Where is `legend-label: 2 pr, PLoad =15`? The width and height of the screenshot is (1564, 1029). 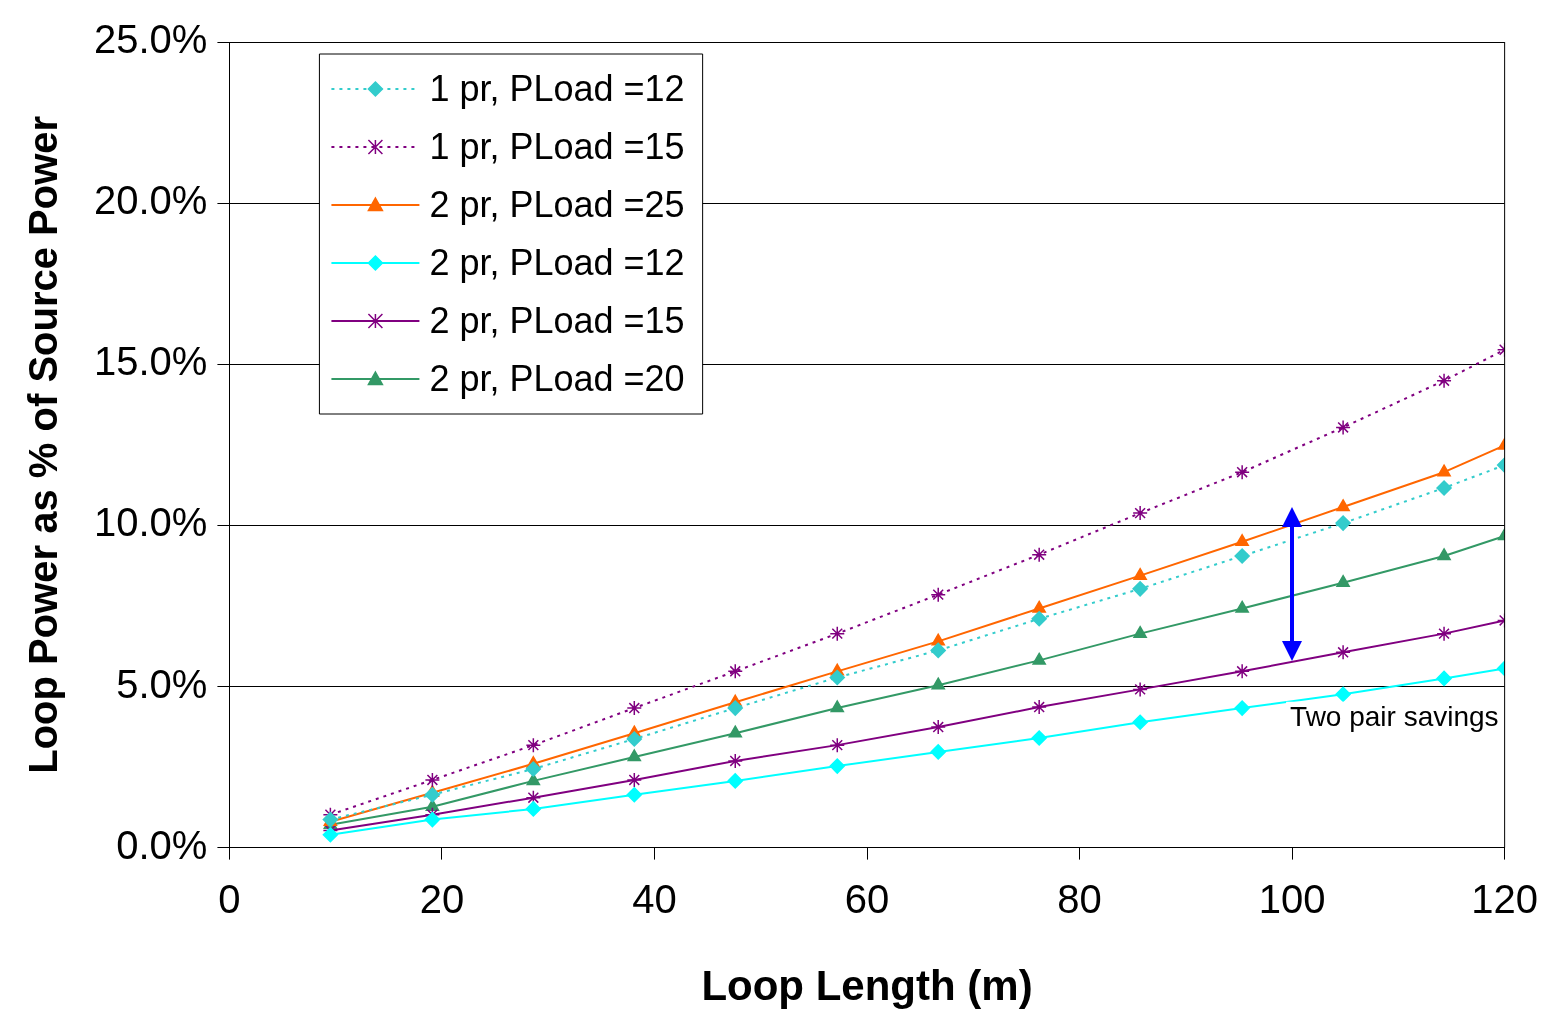 legend-label: 2 pr, PLoad =15 is located at coordinates (557, 320).